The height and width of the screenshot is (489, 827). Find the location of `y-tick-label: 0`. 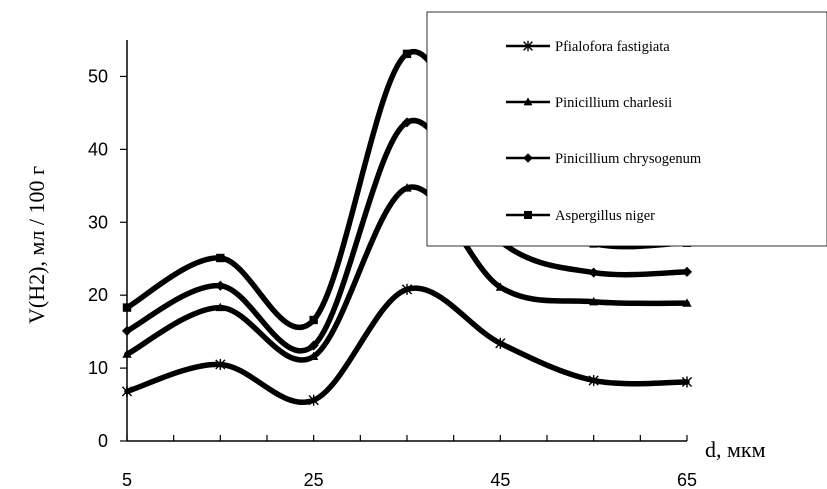

y-tick-label: 0 is located at coordinates (103, 441).